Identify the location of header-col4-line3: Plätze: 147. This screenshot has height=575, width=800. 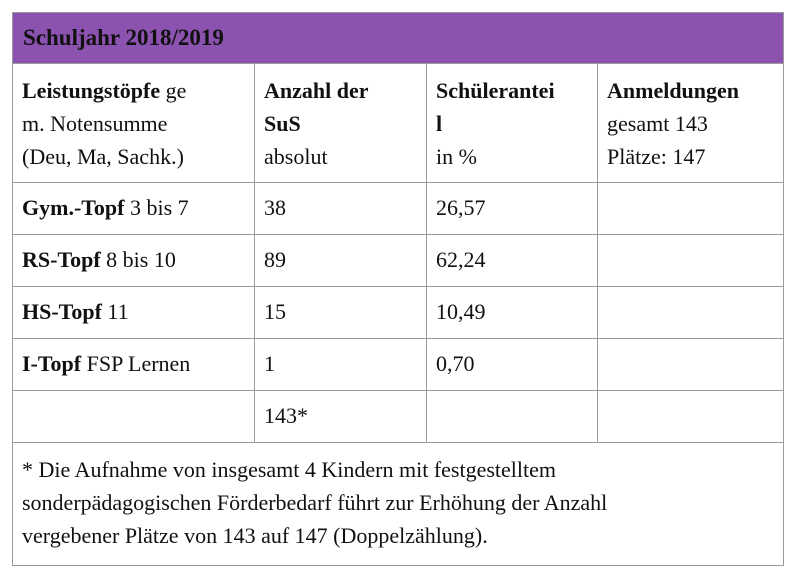
(656, 156).